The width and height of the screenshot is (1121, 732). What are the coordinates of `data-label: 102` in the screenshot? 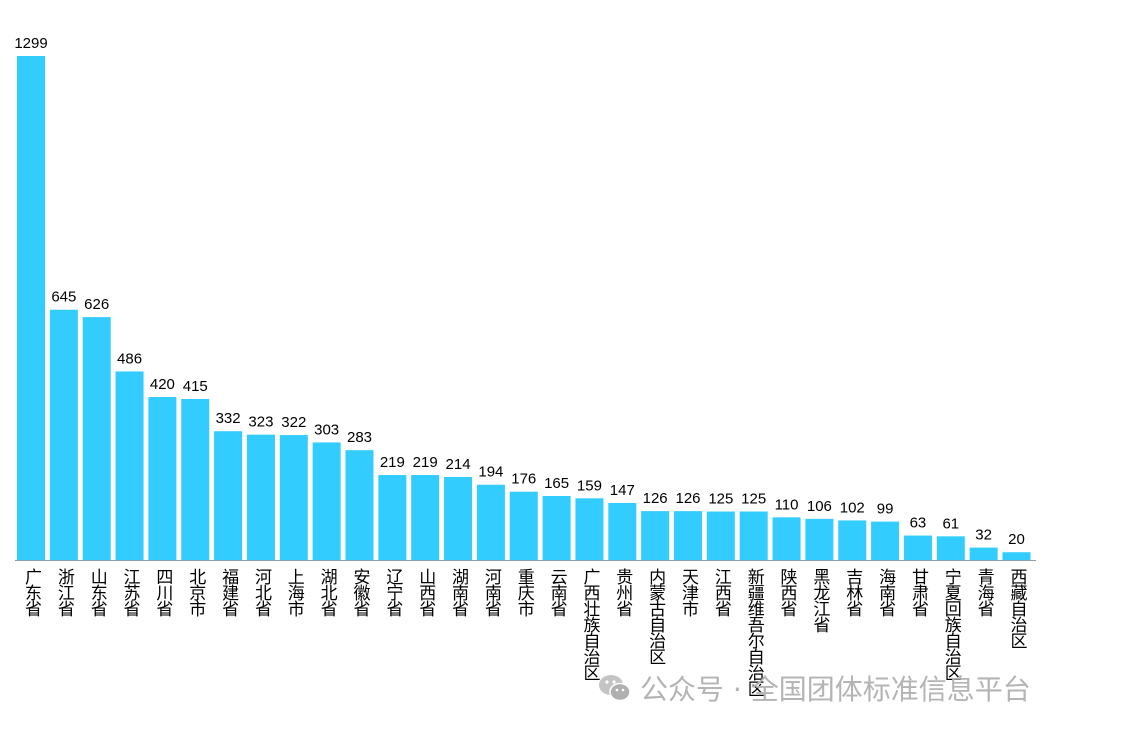 It's located at (852, 507).